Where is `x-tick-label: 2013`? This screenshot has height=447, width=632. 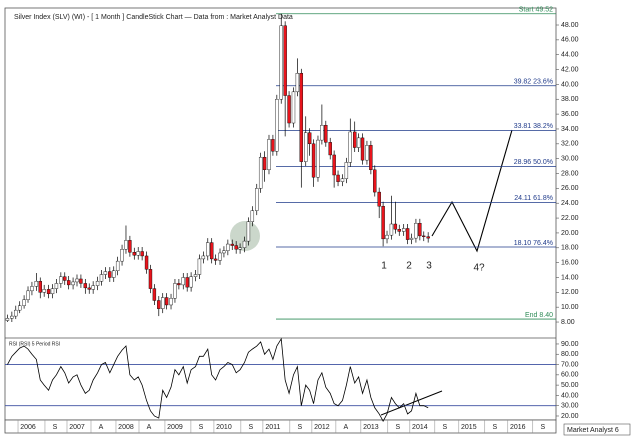
x-tick-label: 2013 is located at coordinates (371, 427).